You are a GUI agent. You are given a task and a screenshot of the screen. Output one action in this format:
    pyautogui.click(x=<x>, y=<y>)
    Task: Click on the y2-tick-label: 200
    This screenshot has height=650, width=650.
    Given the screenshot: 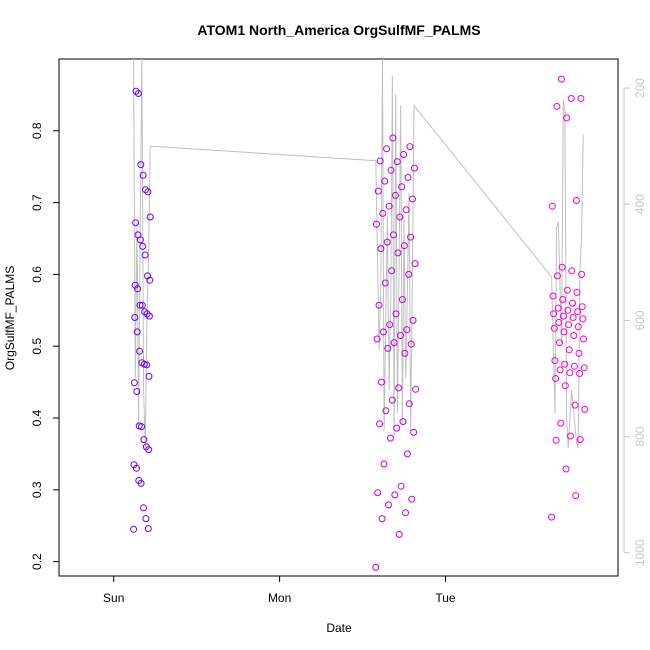 What is the action you would take?
    pyautogui.click(x=640, y=88)
    